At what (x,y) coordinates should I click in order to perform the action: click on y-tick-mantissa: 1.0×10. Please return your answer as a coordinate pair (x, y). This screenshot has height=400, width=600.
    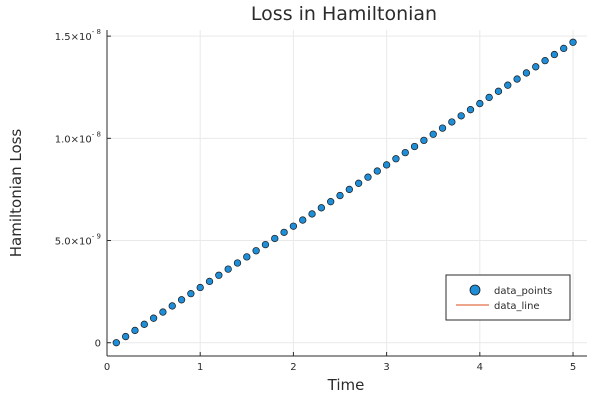
    Looking at the image, I should click on (73, 139).